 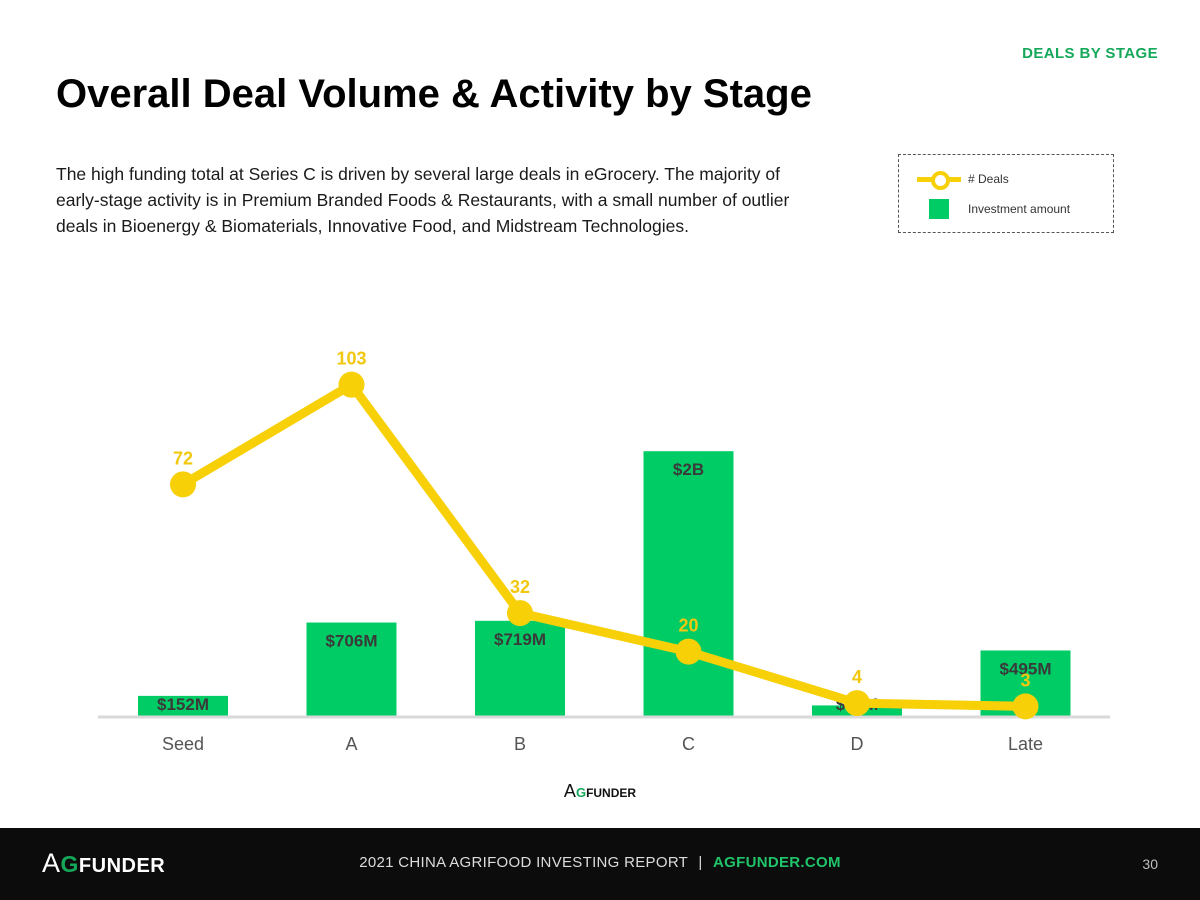 What do you see at coordinates (688, 469) in the screenshot?
I see `bar-value-label-c: $2B` at bounding box center [688, 469].